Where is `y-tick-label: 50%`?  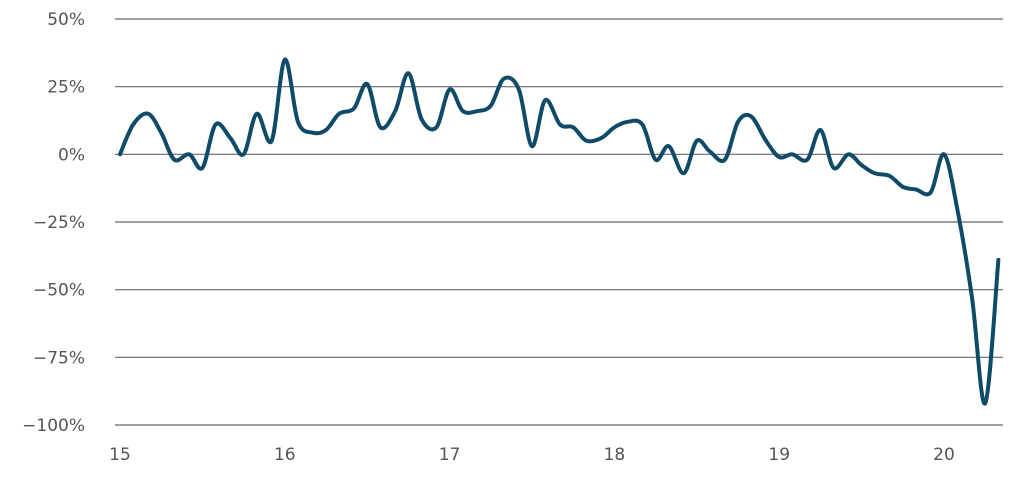
y-tick-label: 50% is located at coordinates (66, 20).